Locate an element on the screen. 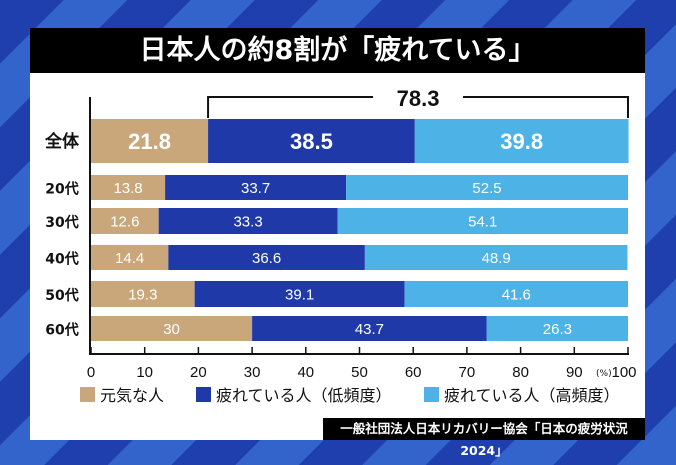 The height and width of the screenshot is (465, 676). data-label: 14.4 is located at coordinates (129, 258).